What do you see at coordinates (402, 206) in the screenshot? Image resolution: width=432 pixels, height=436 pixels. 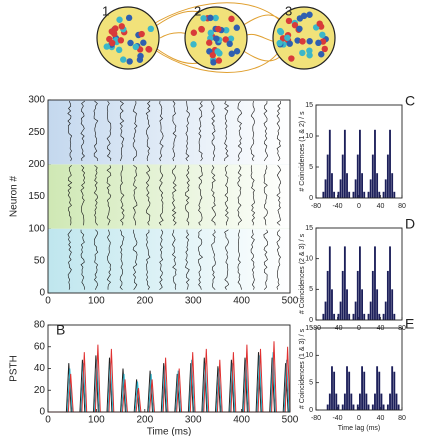 I see `x-tick-label: 80` at bounding box center [402, 206].